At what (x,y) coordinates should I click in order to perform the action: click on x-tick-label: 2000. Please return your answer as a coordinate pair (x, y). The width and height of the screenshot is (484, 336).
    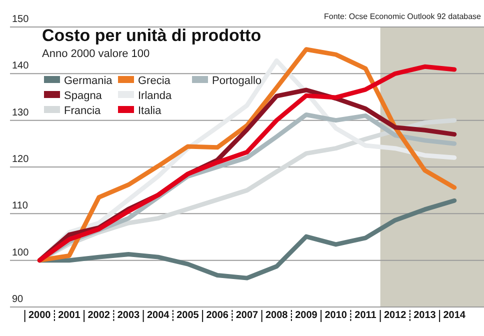
    Looking at the image, I should click on (40, 315).